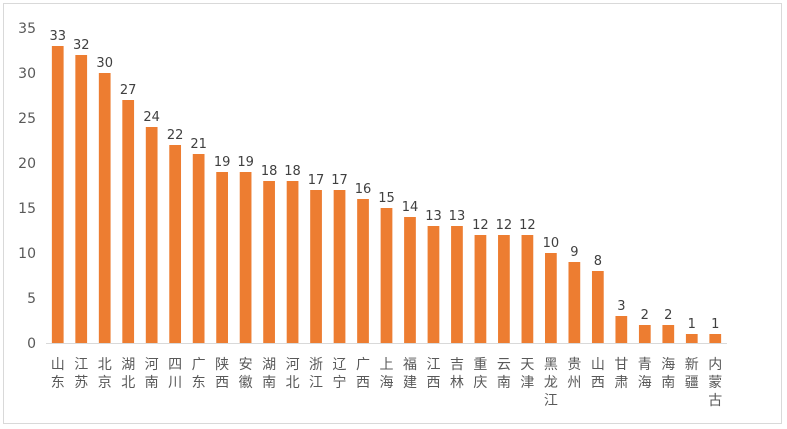  I want to click on y-tick-label: 30, so click(27, 74).